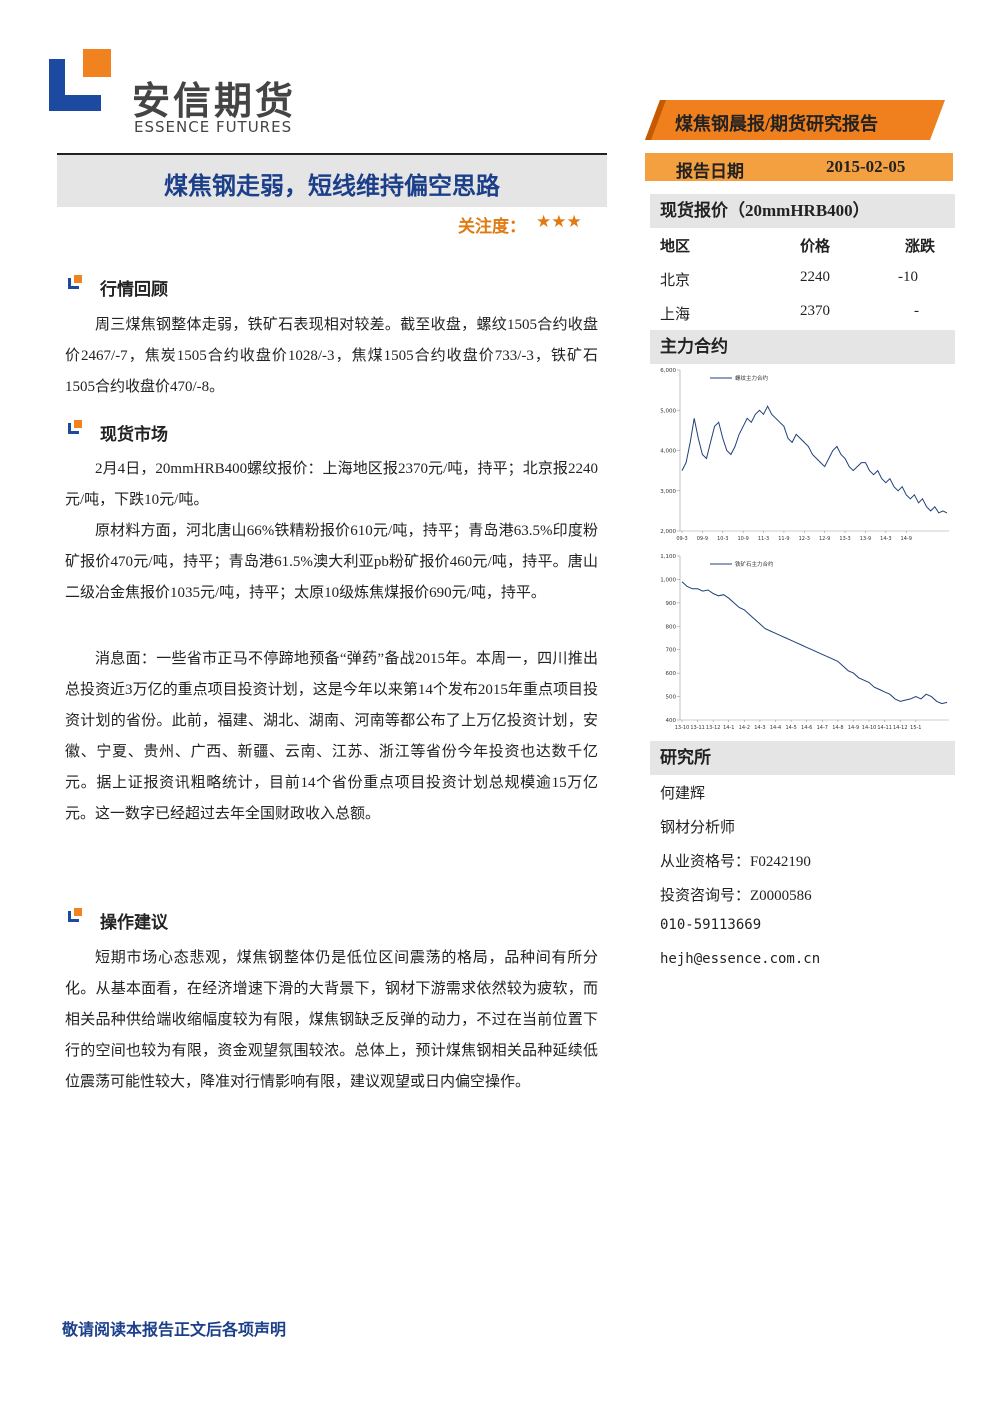  I want to click on legend-label: 铁矿石主力合约, so click(754, 564).